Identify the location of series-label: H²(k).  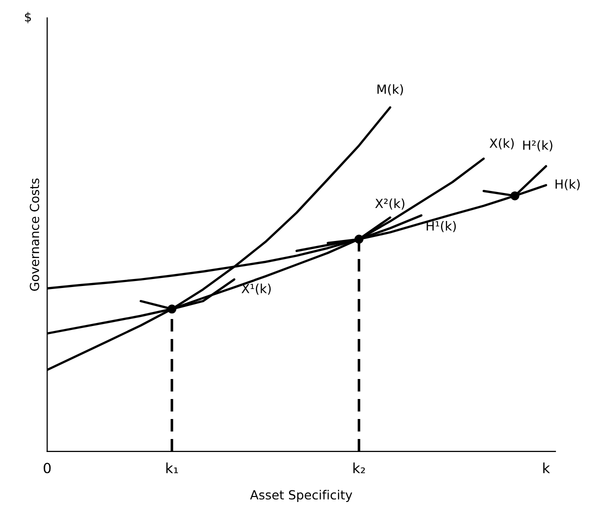
(537, 146).